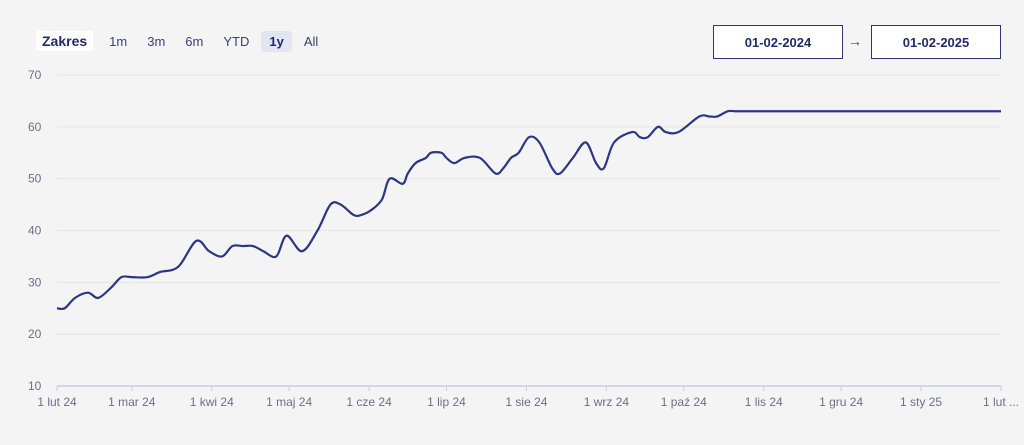  Describe the element at coordinates (57, 402) in the screenshot. I see `x-tick-label: 1 lut 24` at that location.